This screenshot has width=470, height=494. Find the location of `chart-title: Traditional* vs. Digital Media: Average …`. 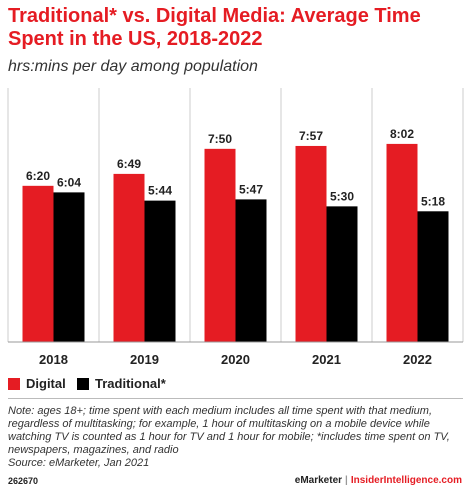

chart-title: Traditional* vs. Digital Media: Average … is located at coordinates (214, 27).